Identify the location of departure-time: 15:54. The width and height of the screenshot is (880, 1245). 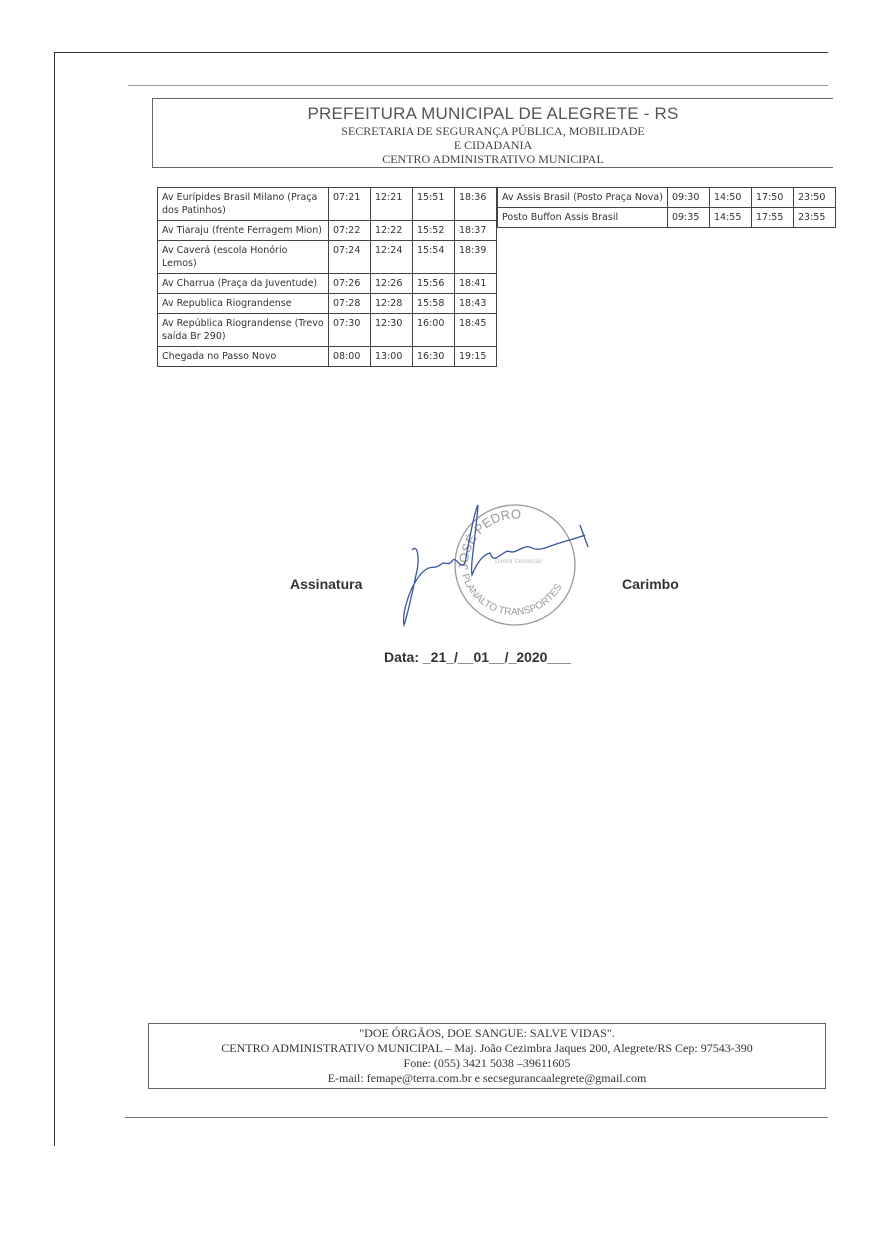
(433, 257).